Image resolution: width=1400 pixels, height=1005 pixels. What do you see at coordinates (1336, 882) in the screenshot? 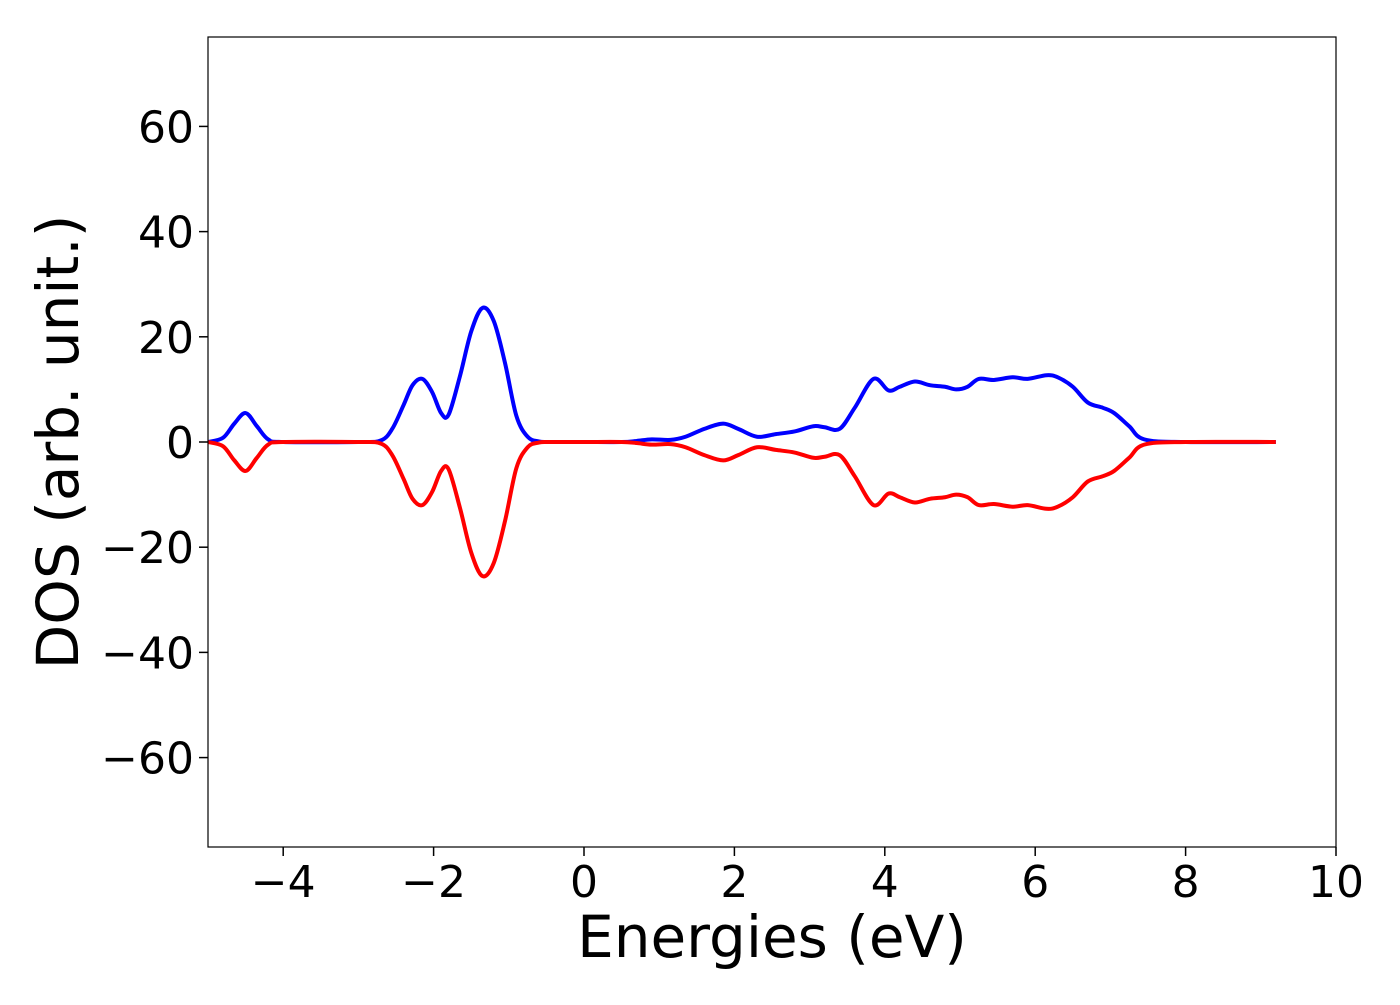
I see `x-tick-label: 10` at bounding box center [1336, 882].